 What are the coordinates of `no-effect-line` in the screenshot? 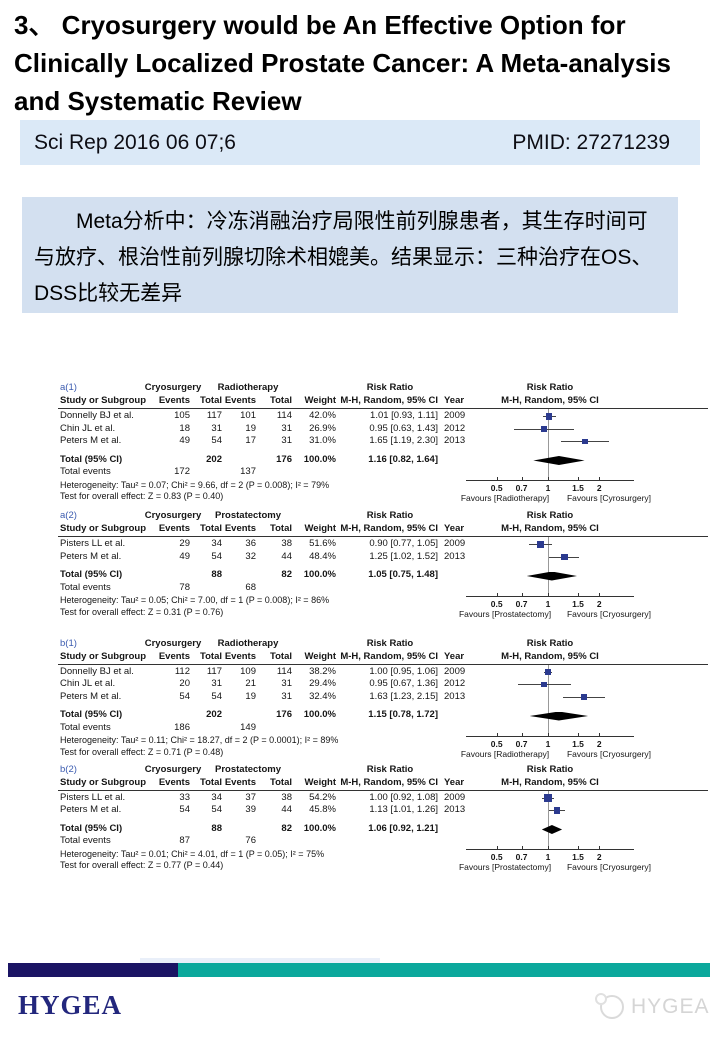 It's located at (548, 819).